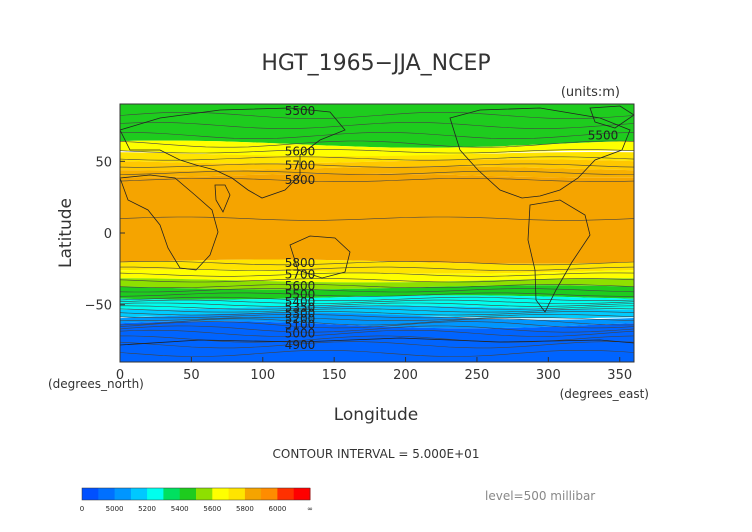 This screenshot has width=752, height=532. I want to click on colorbar-labels: 0 5000 5200 5400 5600 5800 6000 ∞, so click(196, 509).